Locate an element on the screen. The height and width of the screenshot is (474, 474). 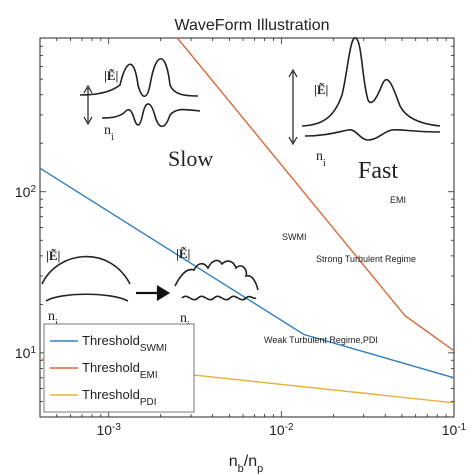
y-tick-label: 10¹ is located at coordinates (26, 352).